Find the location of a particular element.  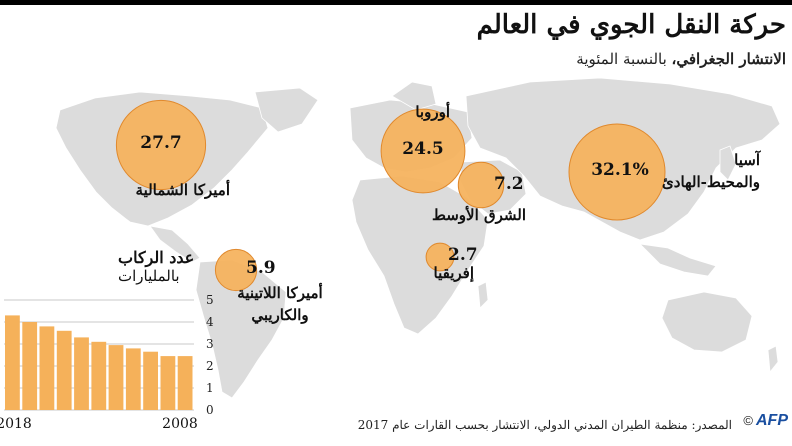

value-europe: 24.5 is located at coordinates (423, 149).